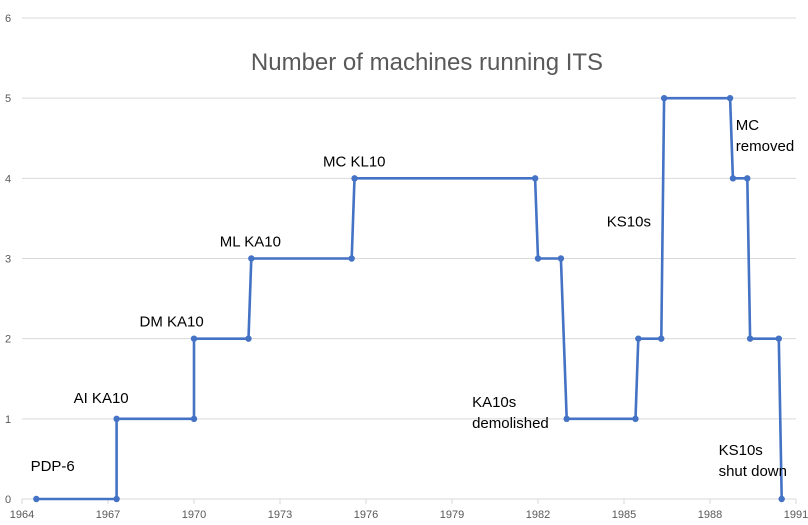 Image resolution: width=808 pixels, height=525 pixels. What do you see at coordinates (366, 515) in the screenshot?
I see `x-tick-label: 1976` at bounding box center [366, 515].